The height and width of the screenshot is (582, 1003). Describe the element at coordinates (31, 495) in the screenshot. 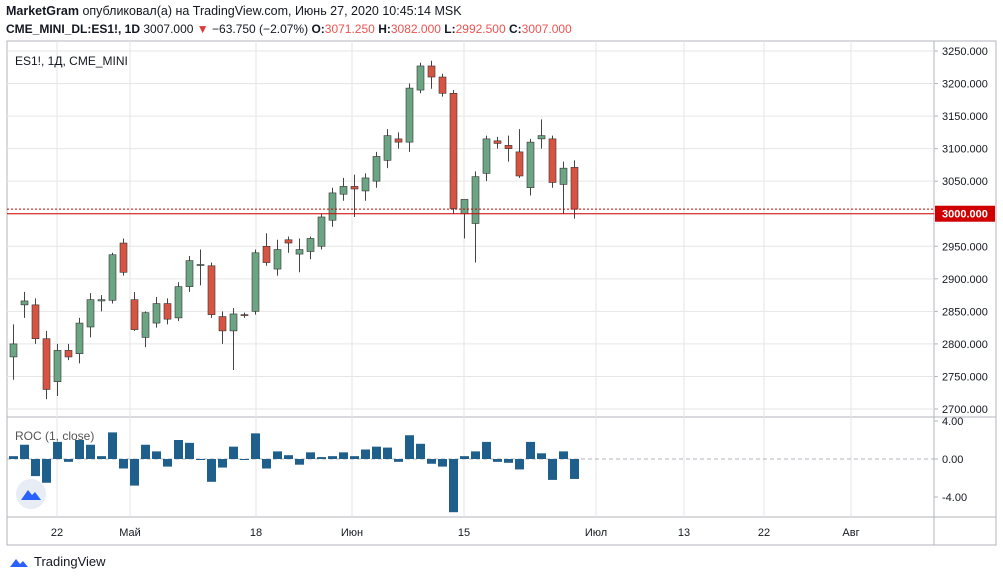

I see `tradingview-badge-glyph` at that location.